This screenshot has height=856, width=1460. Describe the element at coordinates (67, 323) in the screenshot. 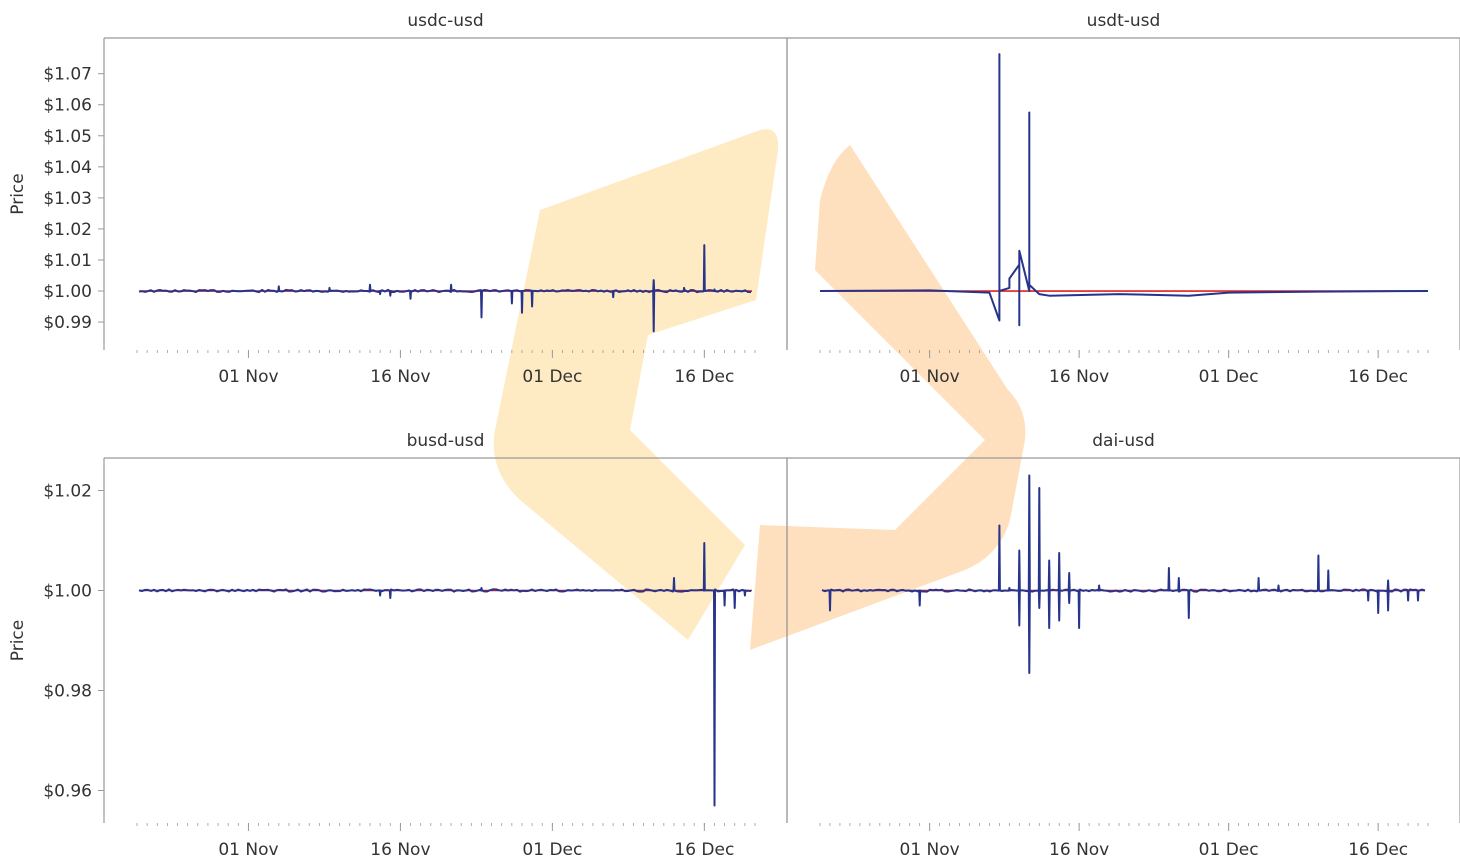

I see `y-tick-label: $0.99` at that location.